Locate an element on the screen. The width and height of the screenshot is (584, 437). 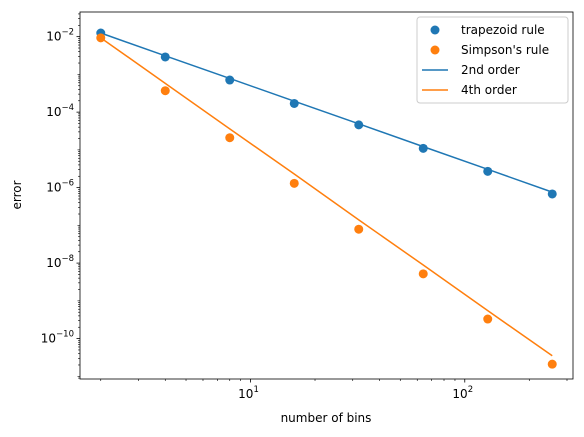
y-tick-label-3: 10⁻⁴ is located at coordinates (60, 111).